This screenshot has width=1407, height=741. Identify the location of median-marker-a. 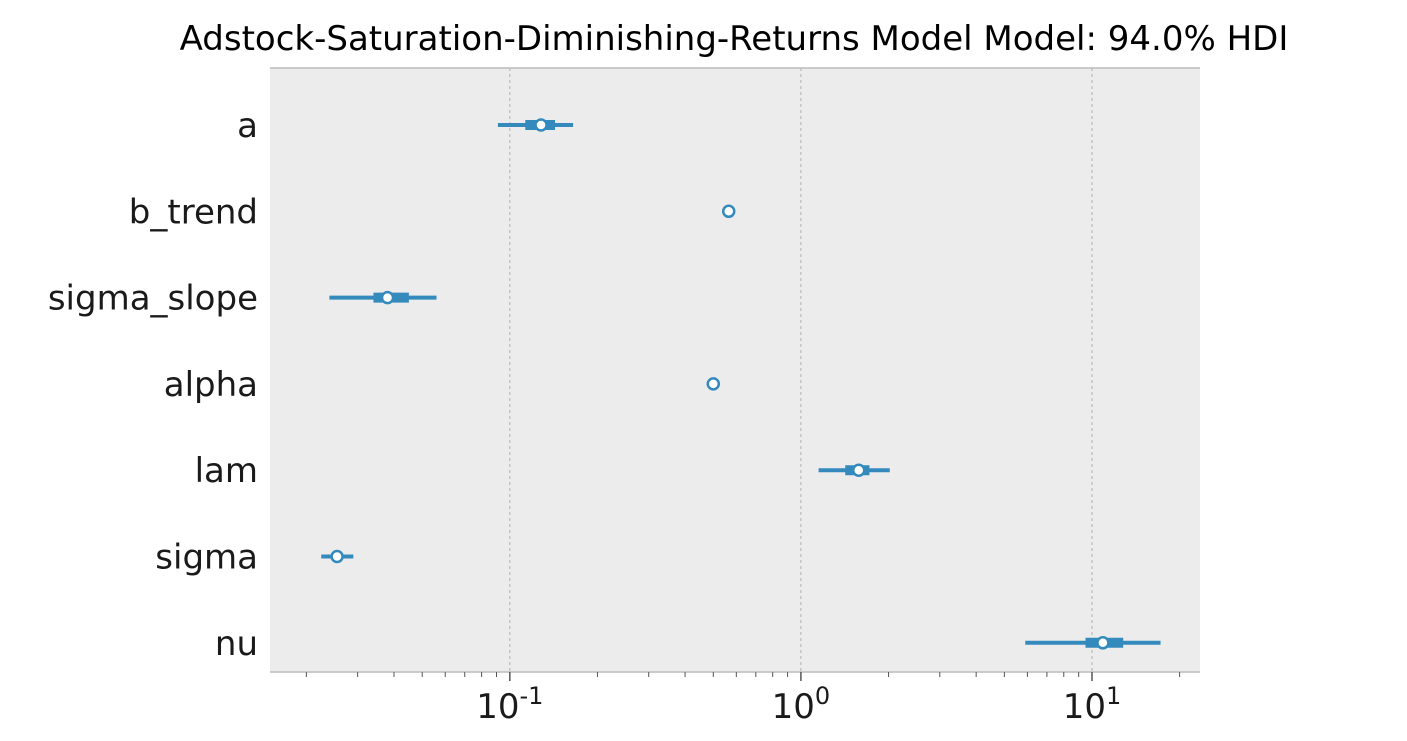
(541, 125).